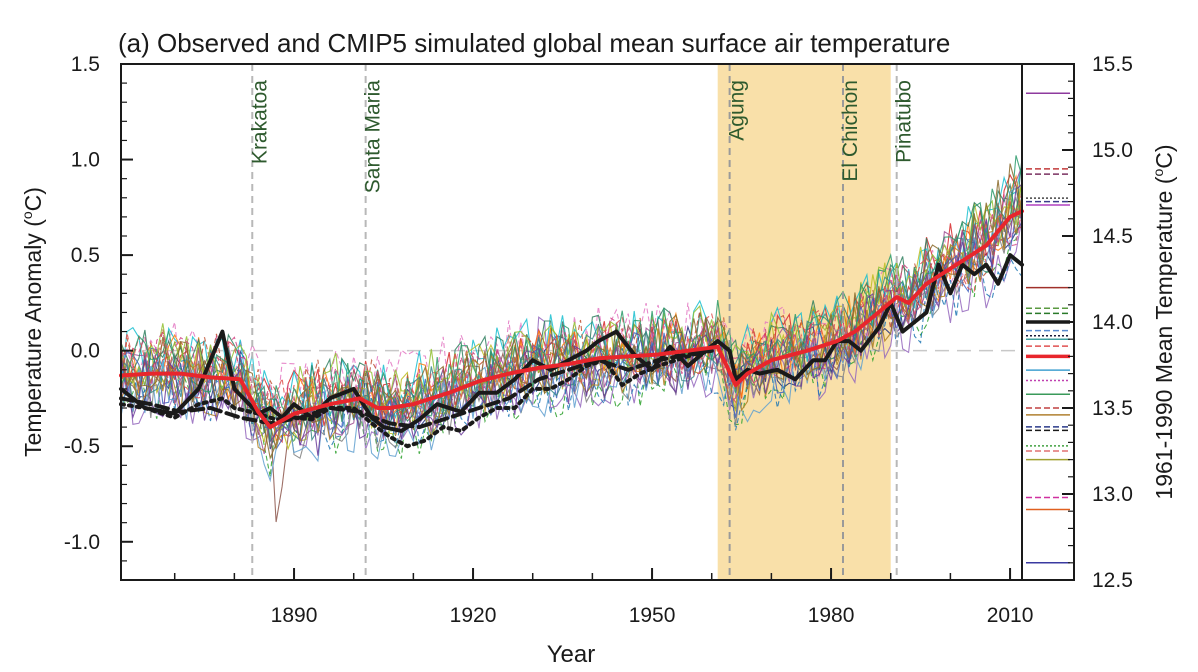  What do you see at coordinates (85, 351) in the screenshot?
I see `y-tick-label: 0.0` at bounding box center [85, 351].